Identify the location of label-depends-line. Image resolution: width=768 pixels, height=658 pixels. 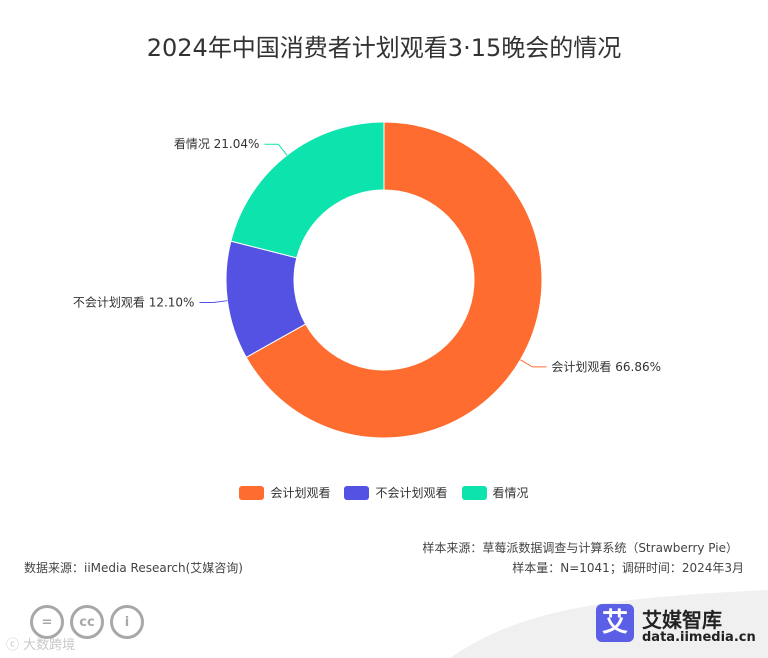
(276, 149).